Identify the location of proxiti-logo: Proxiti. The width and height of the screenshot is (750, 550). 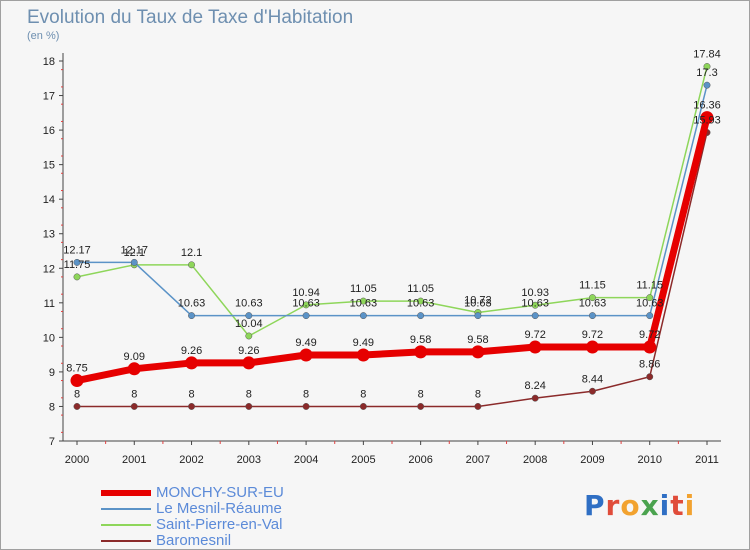
(639, 505).